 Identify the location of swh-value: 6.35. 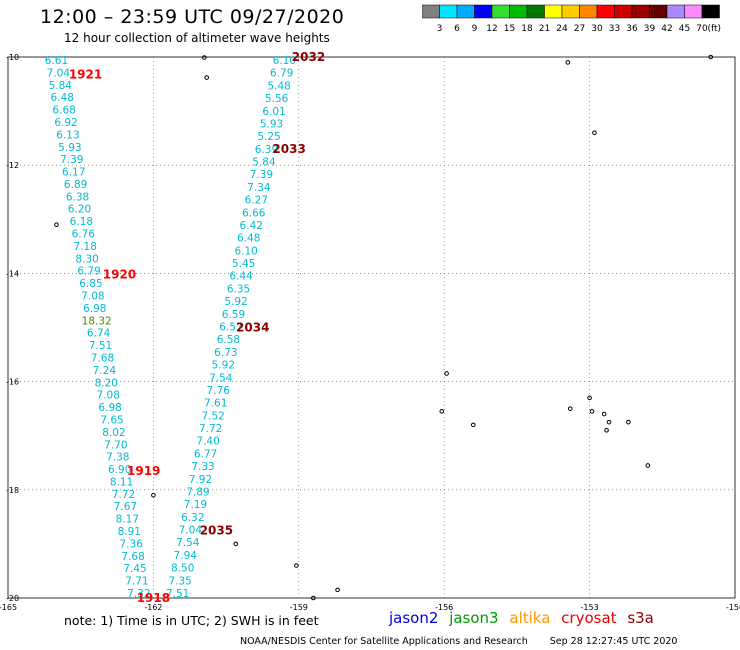
(238, 289).